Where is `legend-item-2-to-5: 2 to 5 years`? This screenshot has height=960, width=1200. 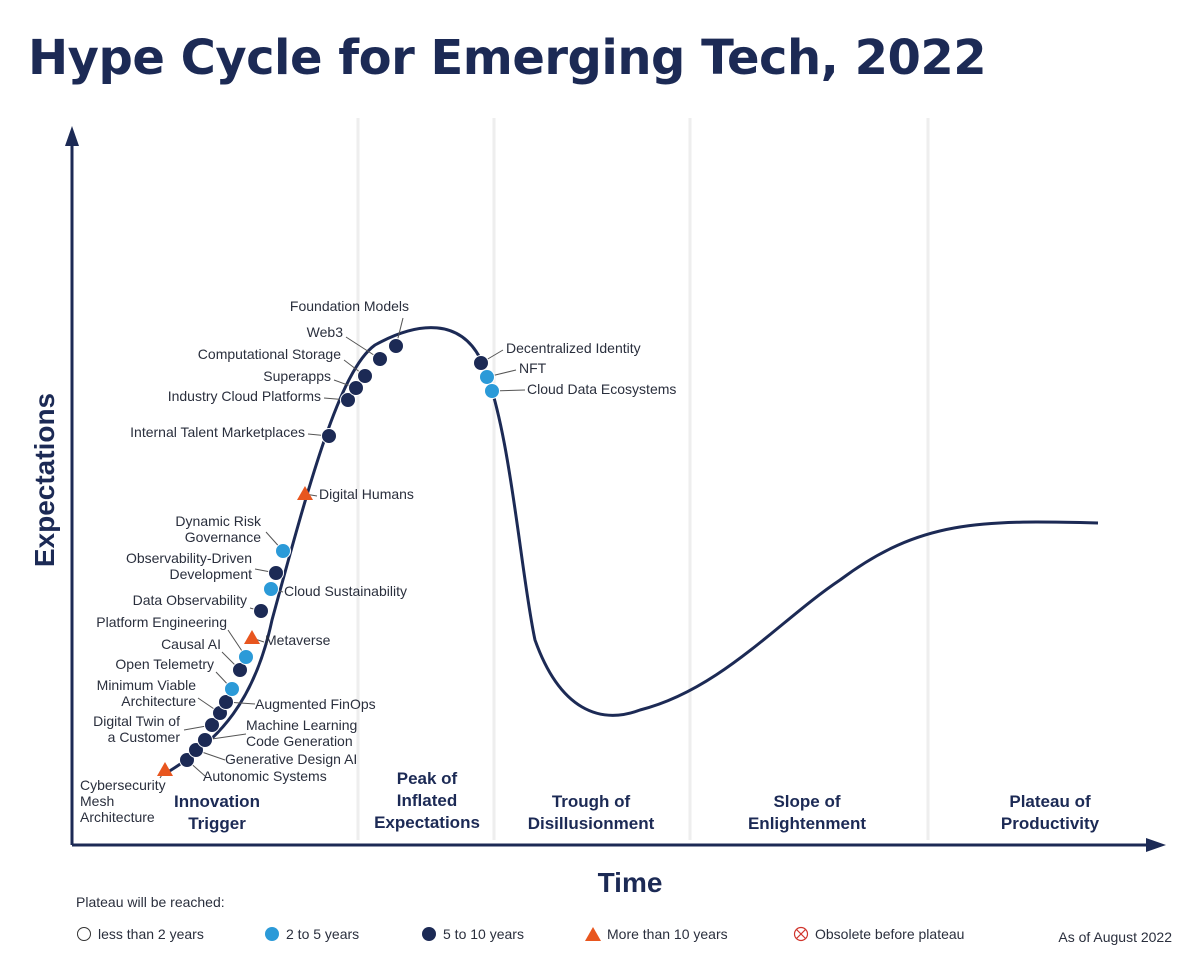
legend-item-2-to-5: 2 to 5 years is located at coordinates (311, 934).